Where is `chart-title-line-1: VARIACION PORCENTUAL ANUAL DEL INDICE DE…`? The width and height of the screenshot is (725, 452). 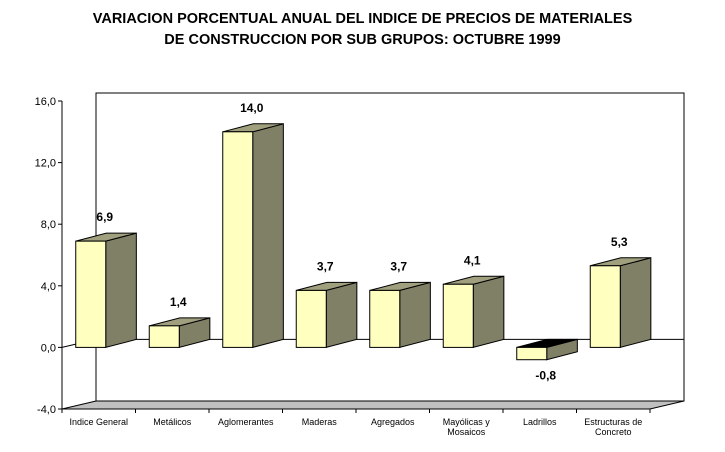 chart-title-line-1: VARIACION PORCENTUAL ANUAL DEL INDICE DE… is located at coordinates (362, 19).